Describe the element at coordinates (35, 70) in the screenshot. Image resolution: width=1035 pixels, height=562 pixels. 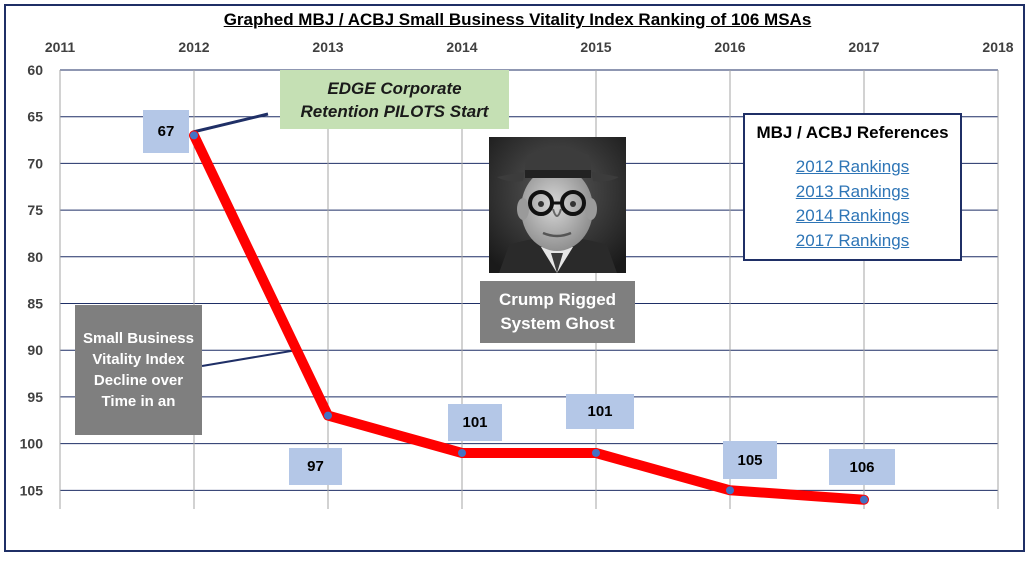
I see `y-tick-label-60: 60` at that location.